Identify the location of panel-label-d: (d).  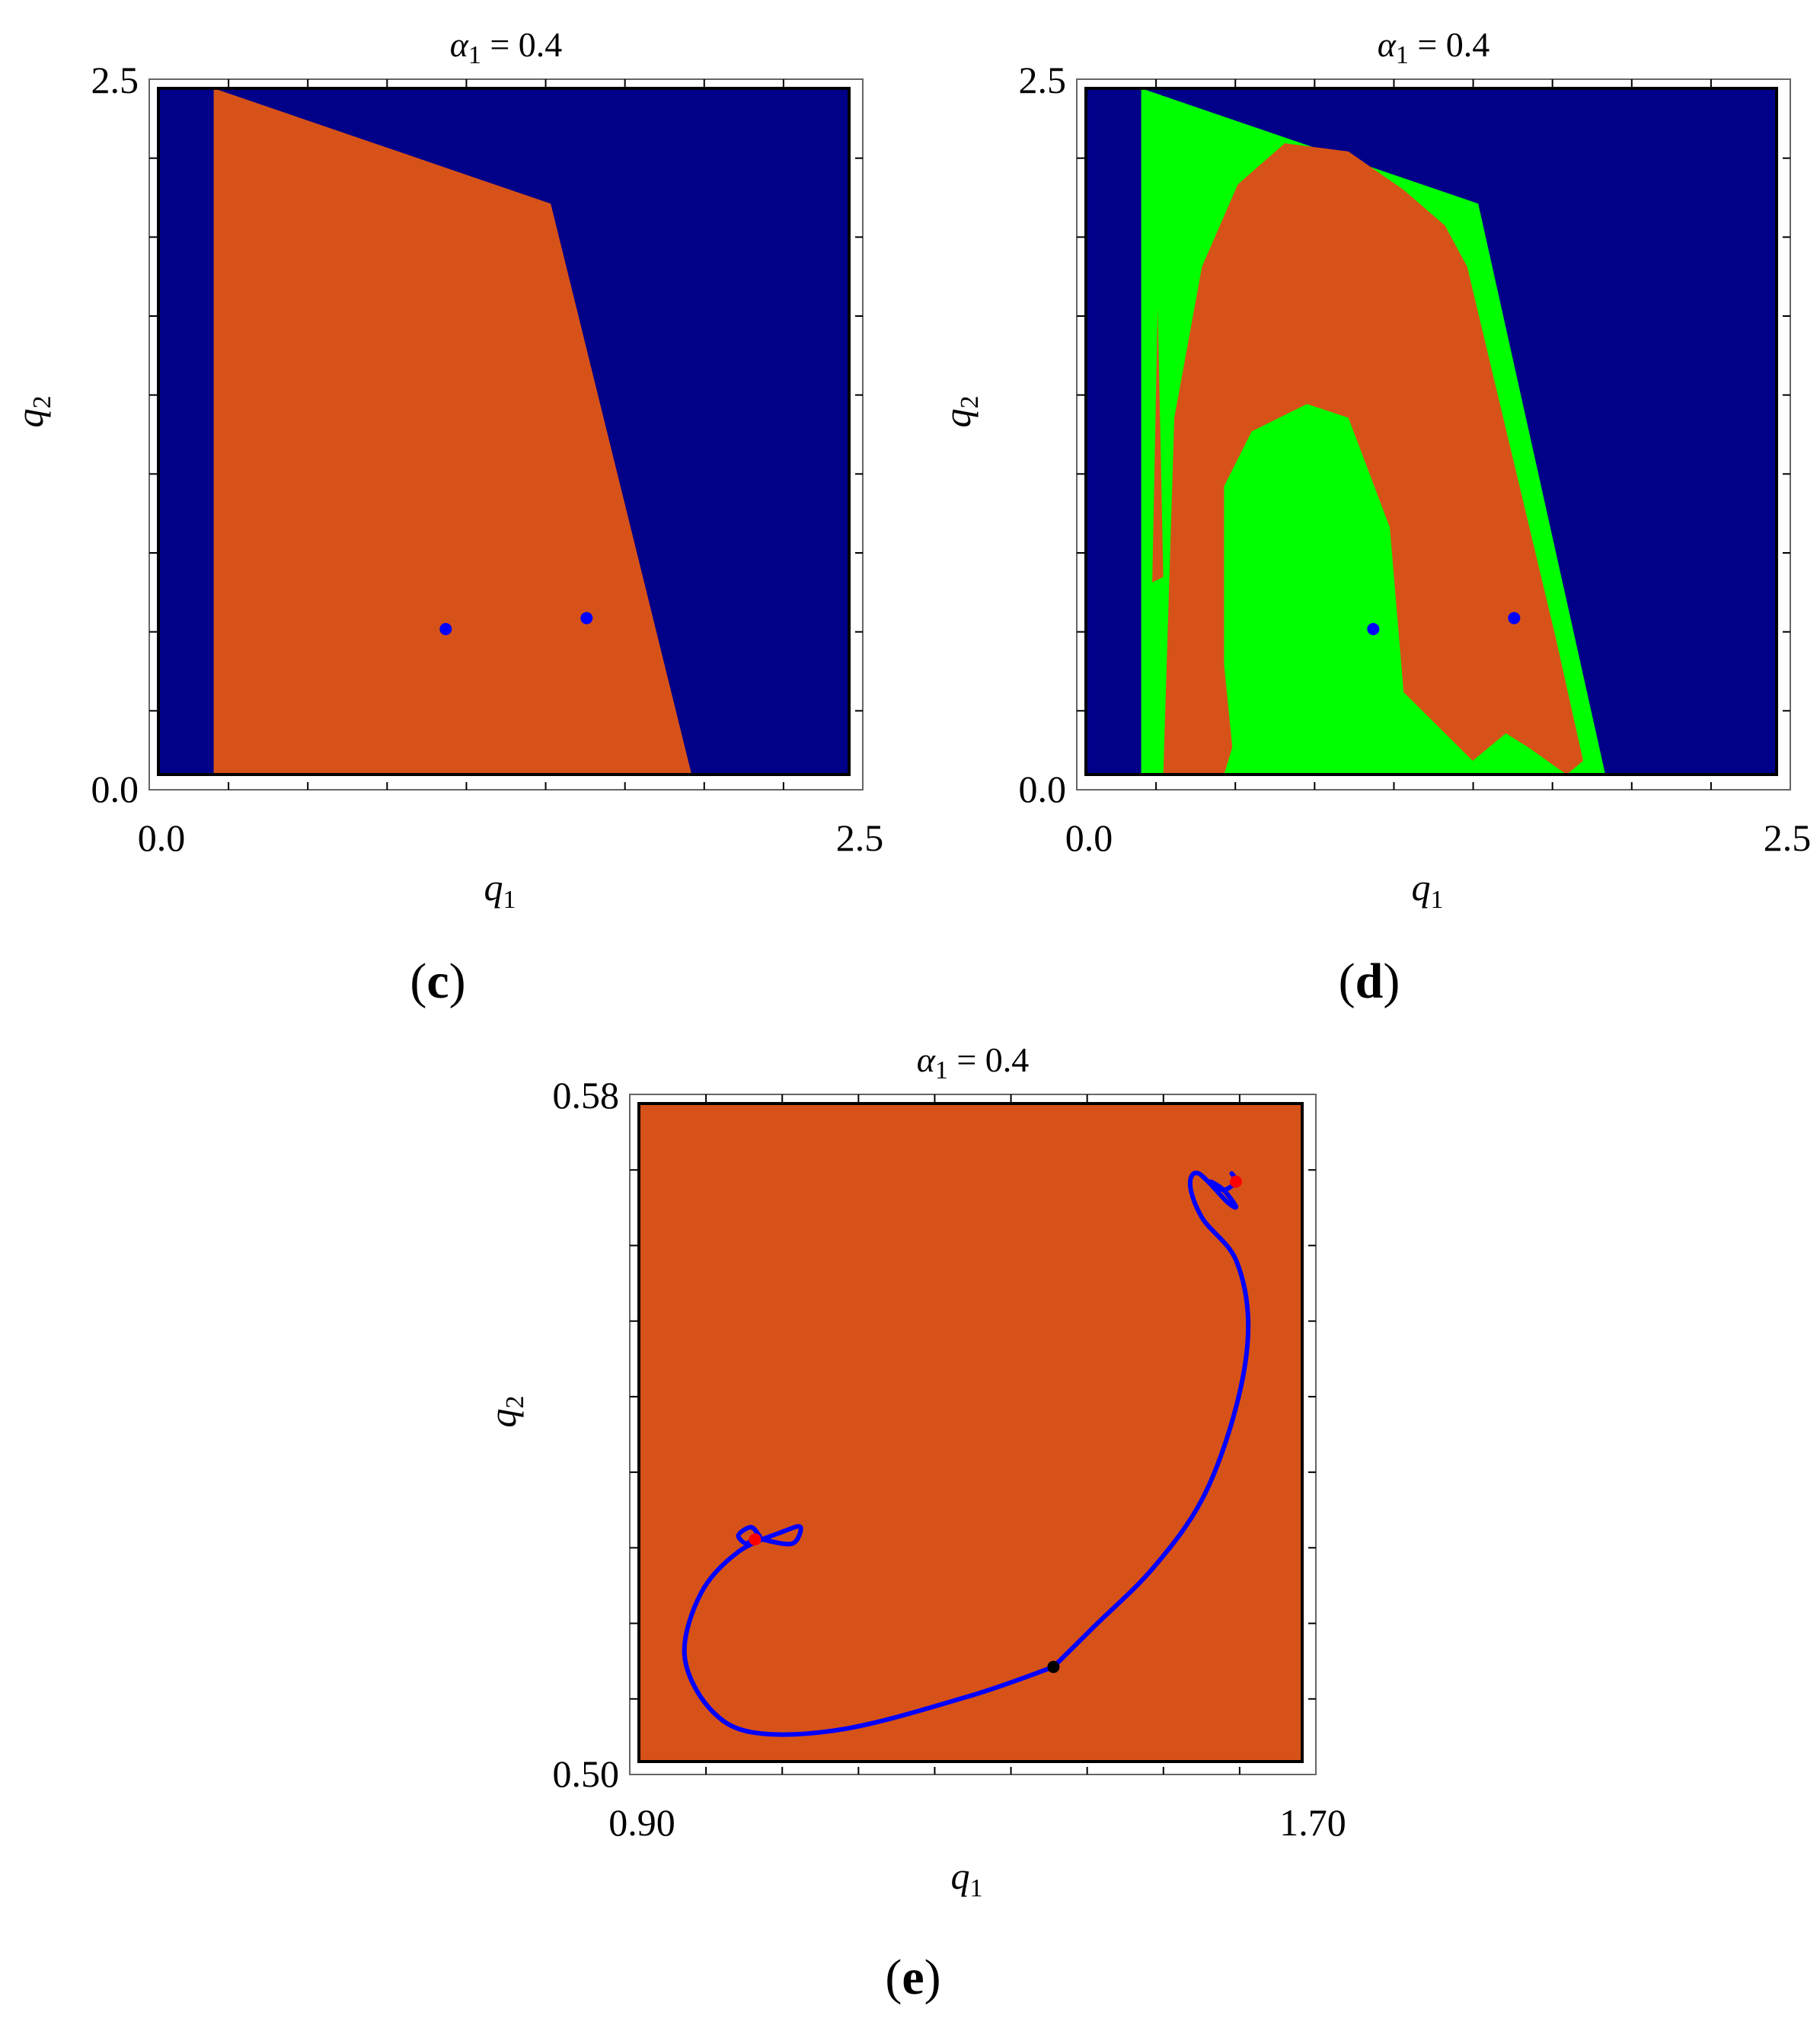
(1369, 981).